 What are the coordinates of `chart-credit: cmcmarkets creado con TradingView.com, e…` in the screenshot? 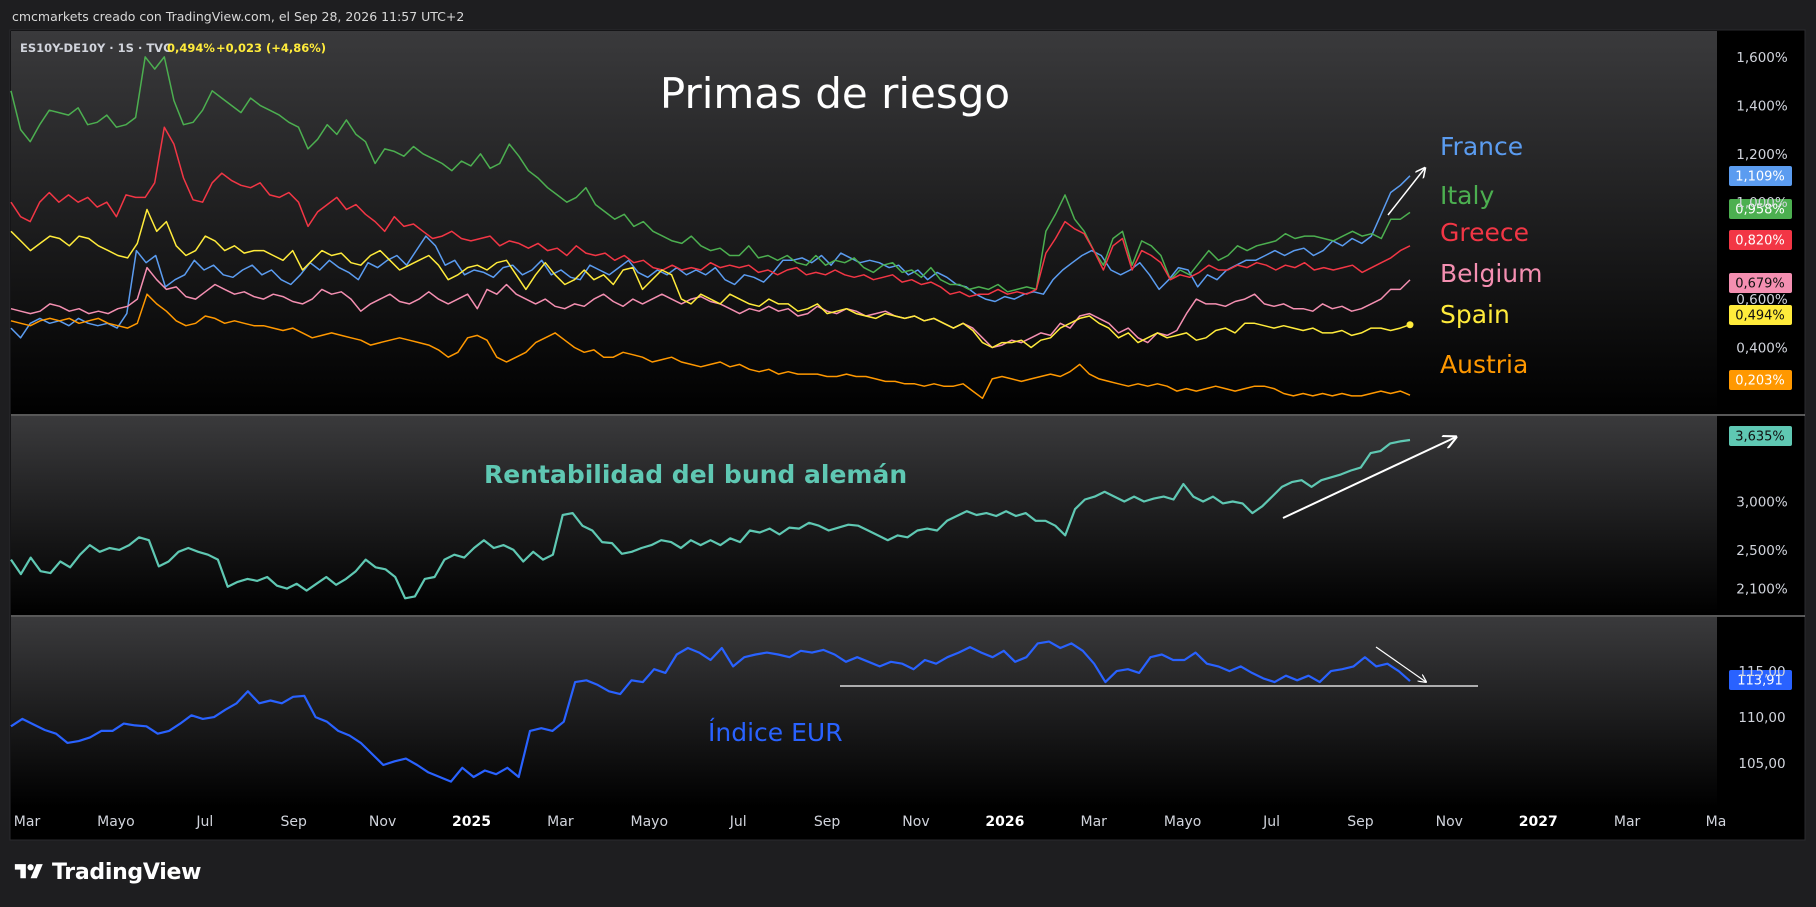 It's located at (238, 16).